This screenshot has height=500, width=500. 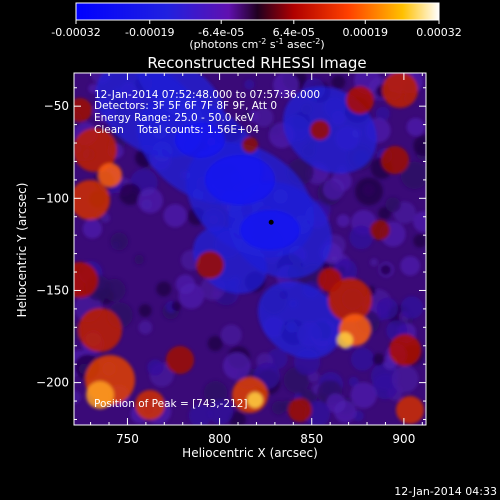 I want to click on plot-title: Reconstructed RHESSI Image, so click(x=256, y=63).